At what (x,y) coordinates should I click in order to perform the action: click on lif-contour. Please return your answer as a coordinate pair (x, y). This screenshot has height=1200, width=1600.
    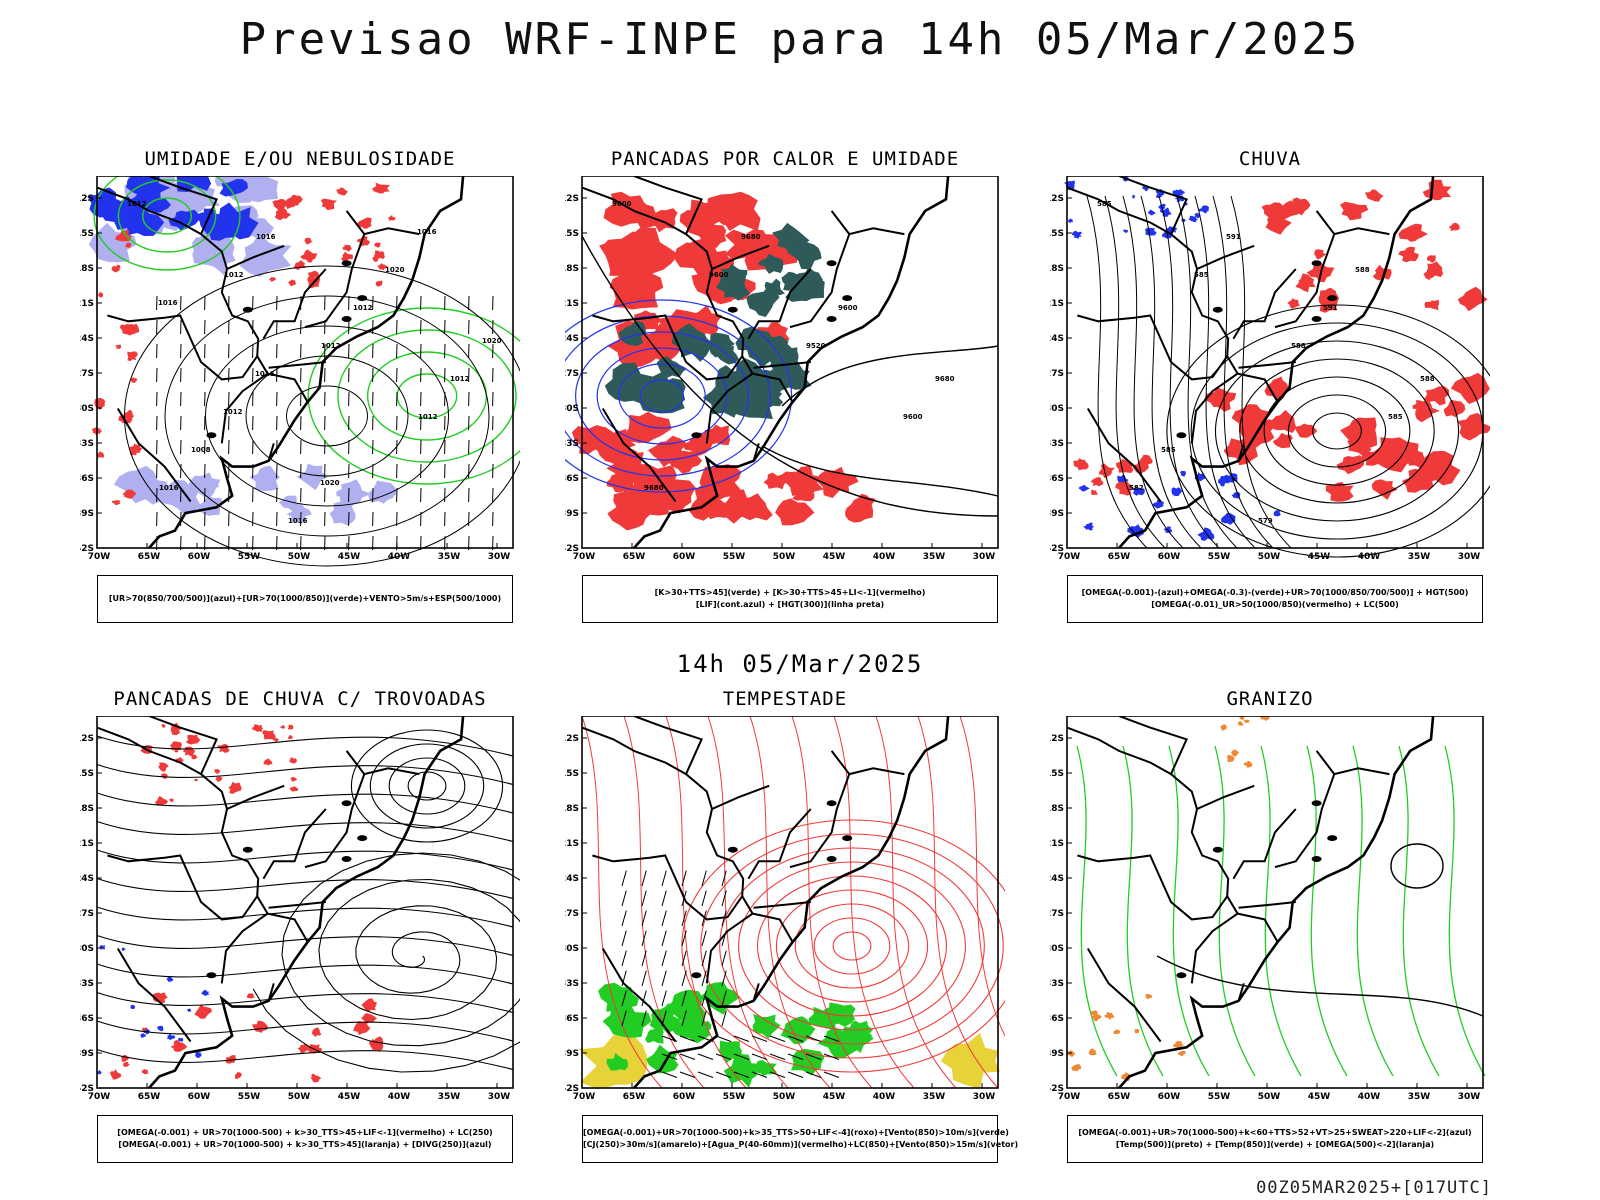
    Looking at the image, I should click on (679, 396).